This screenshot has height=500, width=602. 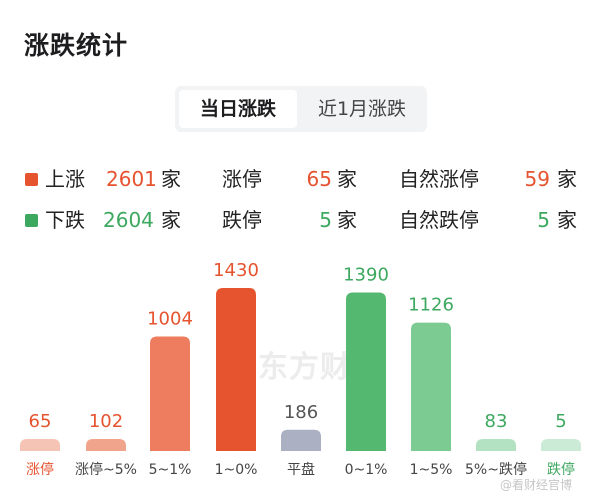 What do you see at coordinates (40, 421) in the screenshot?
I see `bar-value-label: 65` at bounding box center [40, 421].